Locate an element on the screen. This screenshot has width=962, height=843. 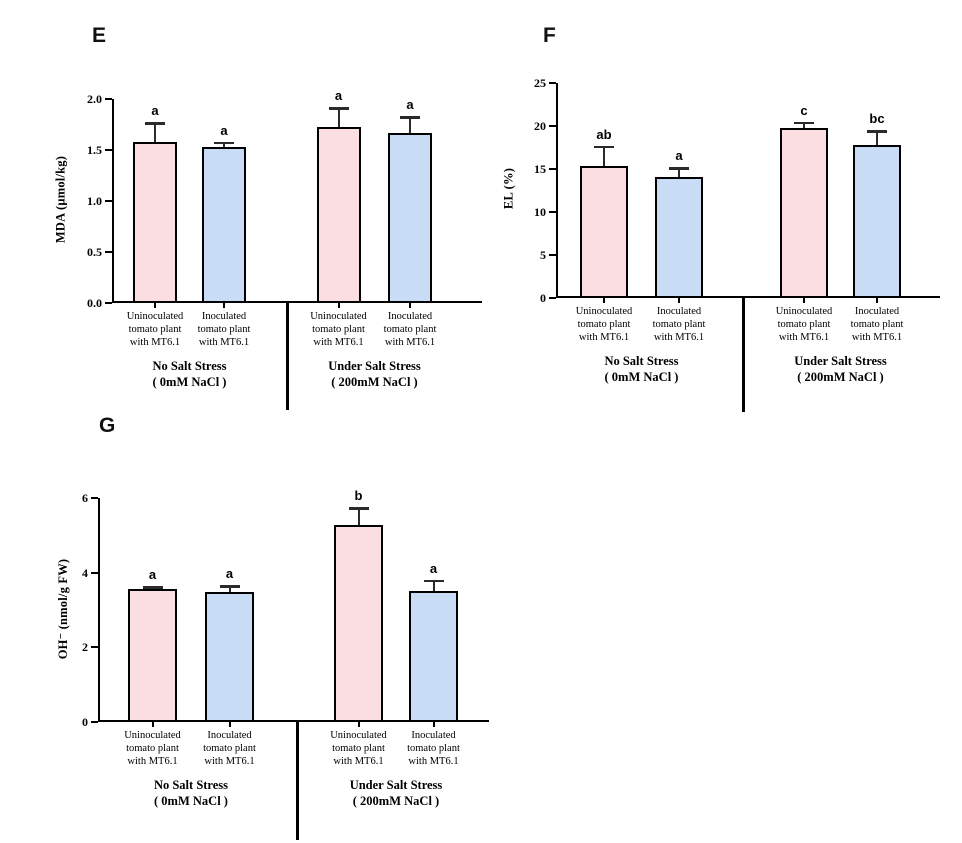
significance-letter: bc is located at coordinates (877, 119).